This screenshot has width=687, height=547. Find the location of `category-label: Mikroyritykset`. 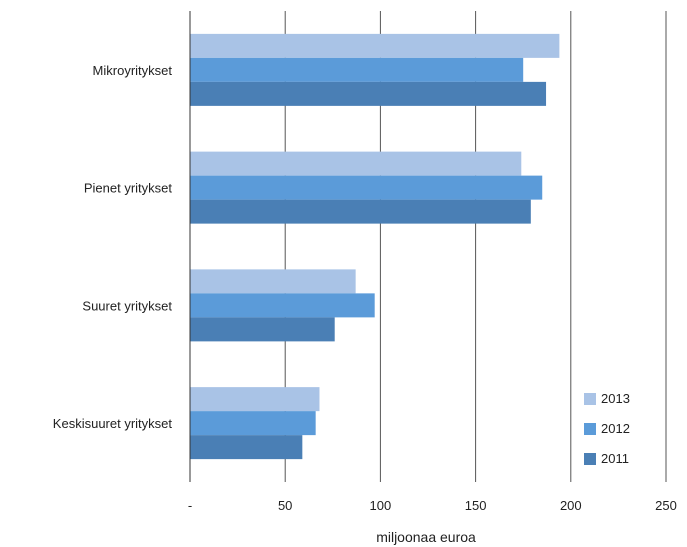

category-label: Mikroyritykset is located at coordinates (133, 70).